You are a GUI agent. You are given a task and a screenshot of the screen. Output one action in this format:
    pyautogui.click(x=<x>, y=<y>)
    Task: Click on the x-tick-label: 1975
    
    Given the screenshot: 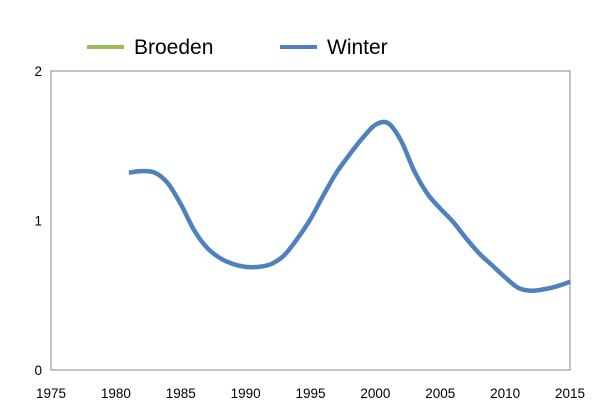 What is the action you would take?
    pyautogui.click(x=51, y=393)
    